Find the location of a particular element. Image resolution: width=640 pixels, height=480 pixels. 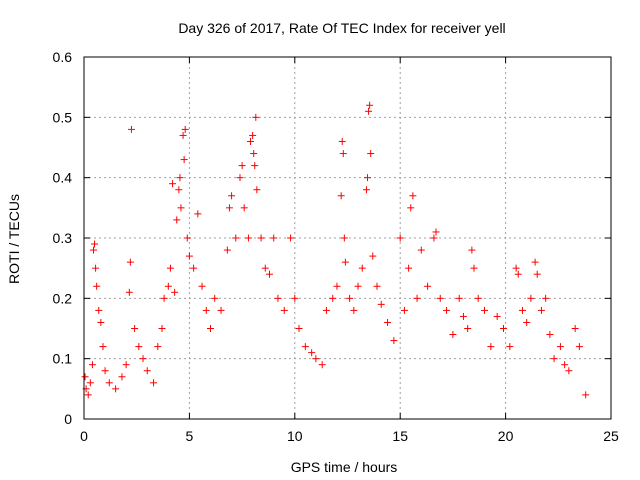

x-tick-labels: 0 5 10 15 20 25 is located at coordinates (349, 436).